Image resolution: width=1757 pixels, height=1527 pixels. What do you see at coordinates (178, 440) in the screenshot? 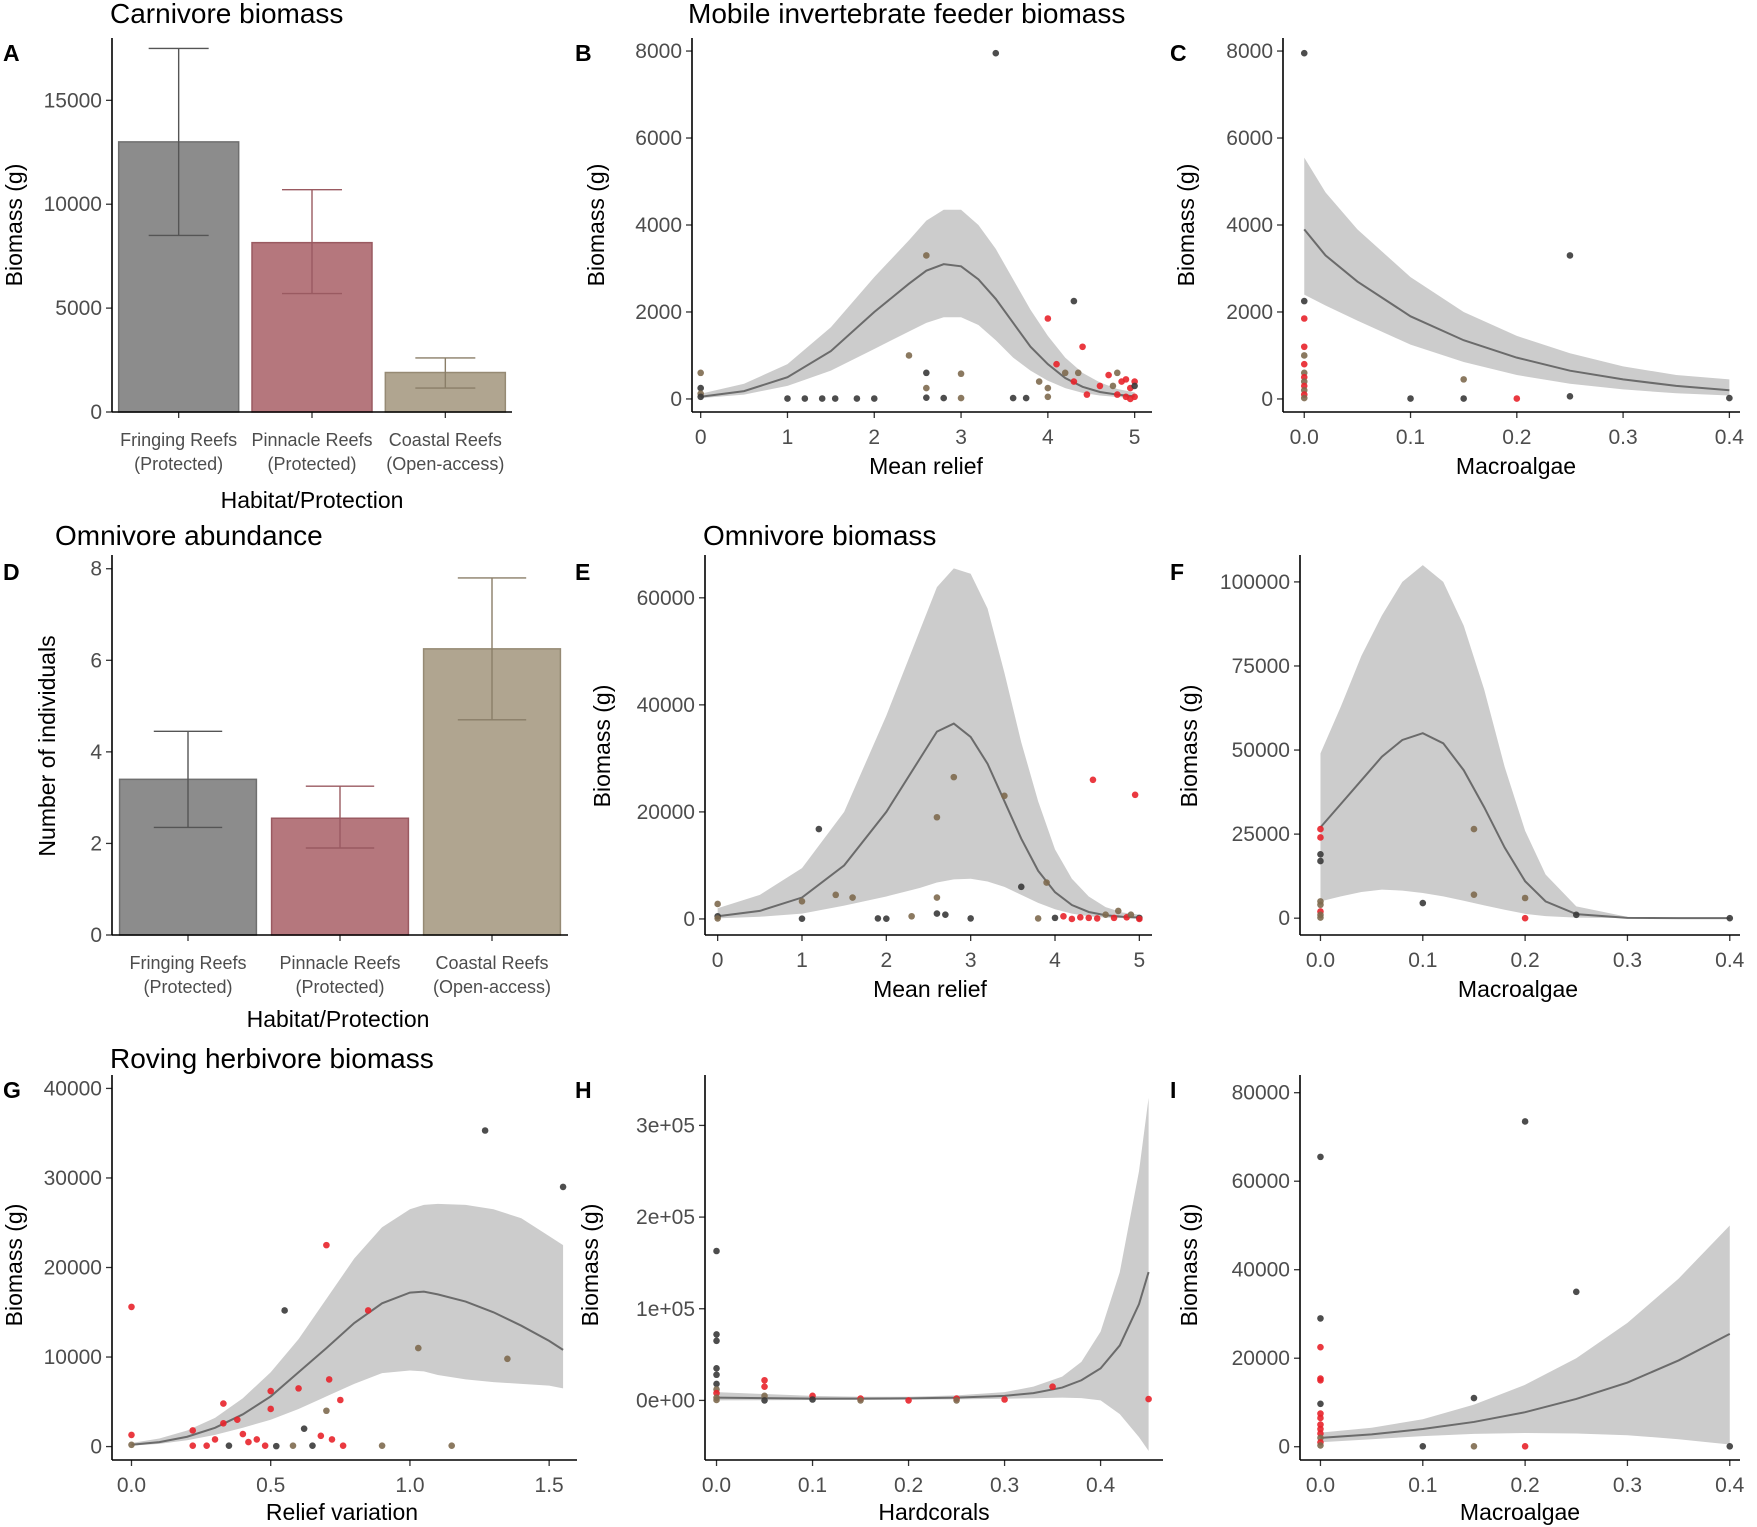
I see `x-tick-label: Fringing Reefs` at bounding box center [178, 440].